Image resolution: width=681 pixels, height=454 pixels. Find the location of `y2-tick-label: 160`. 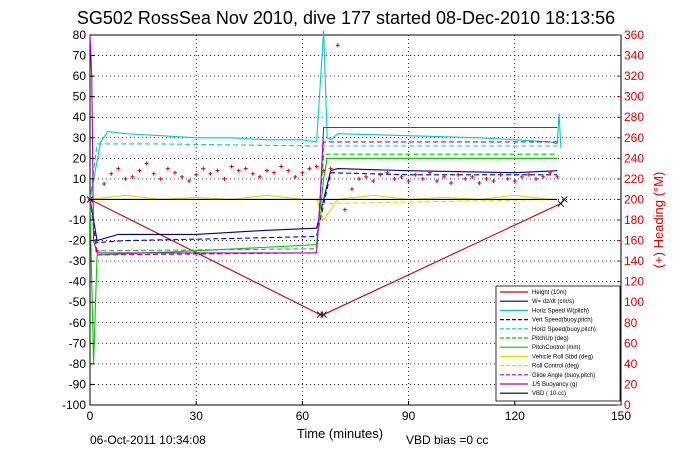

y2-tick-label: 160 is located at coordinates (634, 241).